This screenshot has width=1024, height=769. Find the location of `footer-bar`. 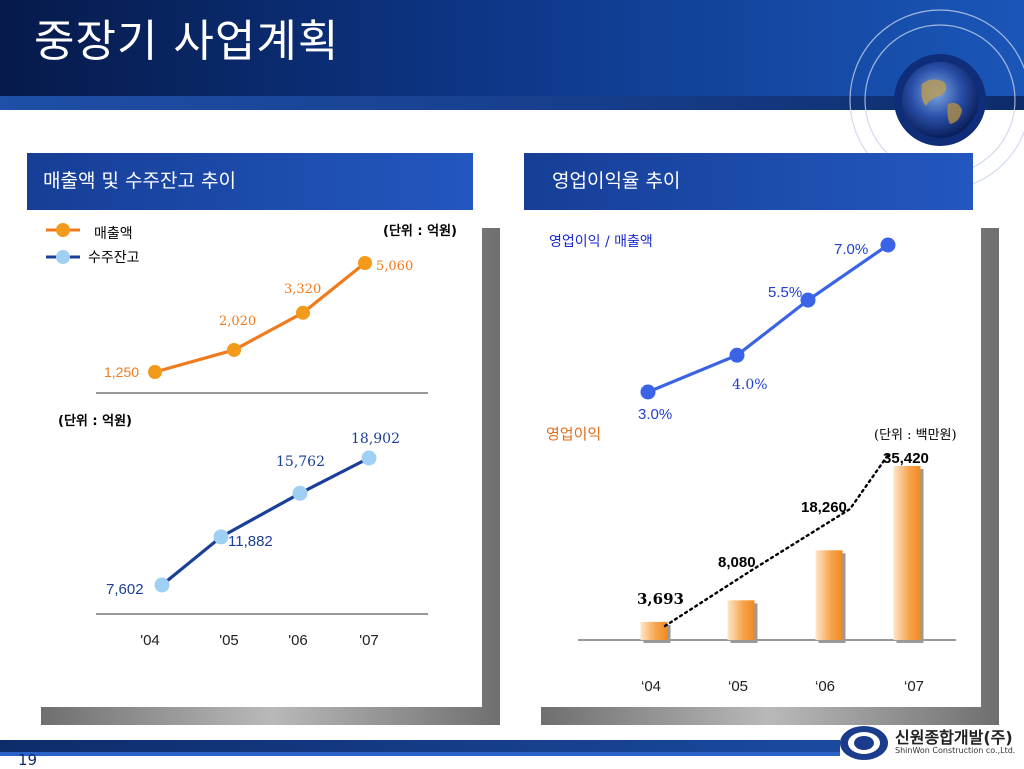

footer-bar is located at coordinates (420, 746).